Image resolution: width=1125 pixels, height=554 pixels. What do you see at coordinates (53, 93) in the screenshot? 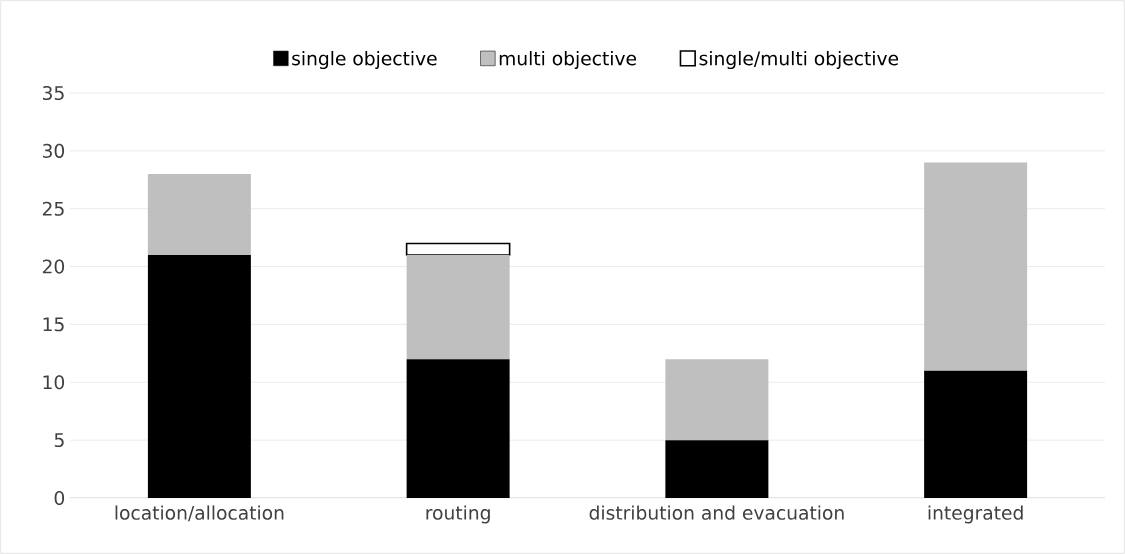
I see `y-tick-label: 35` at bounding box center [53, 93].